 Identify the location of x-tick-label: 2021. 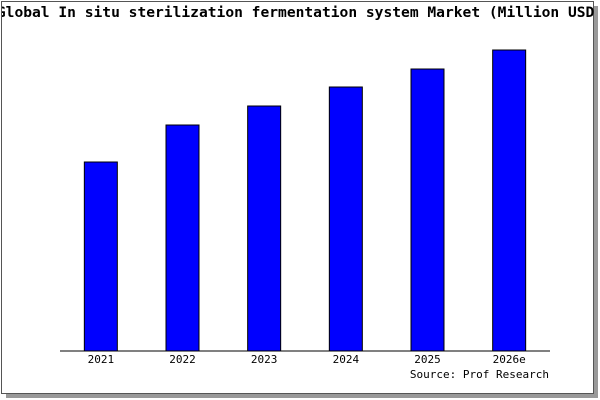
(101, 359).